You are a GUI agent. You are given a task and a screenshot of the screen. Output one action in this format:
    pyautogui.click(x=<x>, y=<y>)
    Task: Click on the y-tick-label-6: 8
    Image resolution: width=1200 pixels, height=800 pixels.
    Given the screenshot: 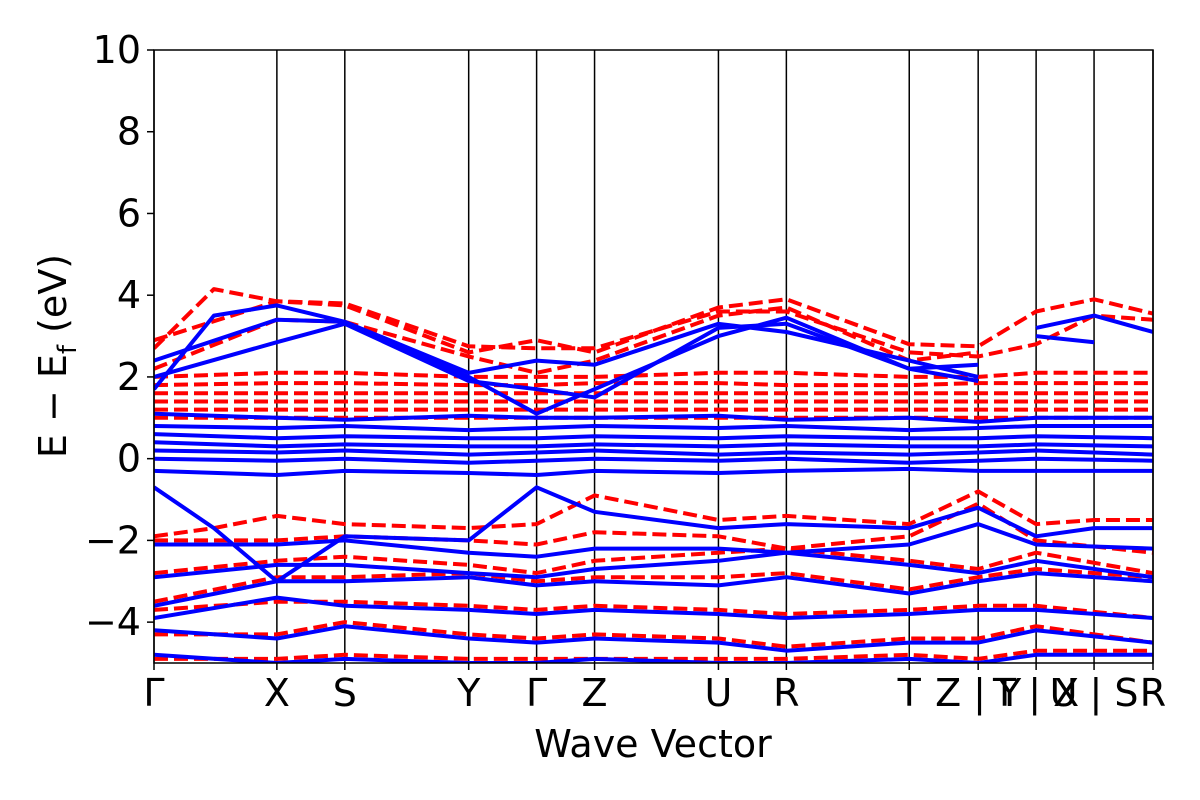 What is the action you would take?
    pyautogui.click(x=129, y=132)
    